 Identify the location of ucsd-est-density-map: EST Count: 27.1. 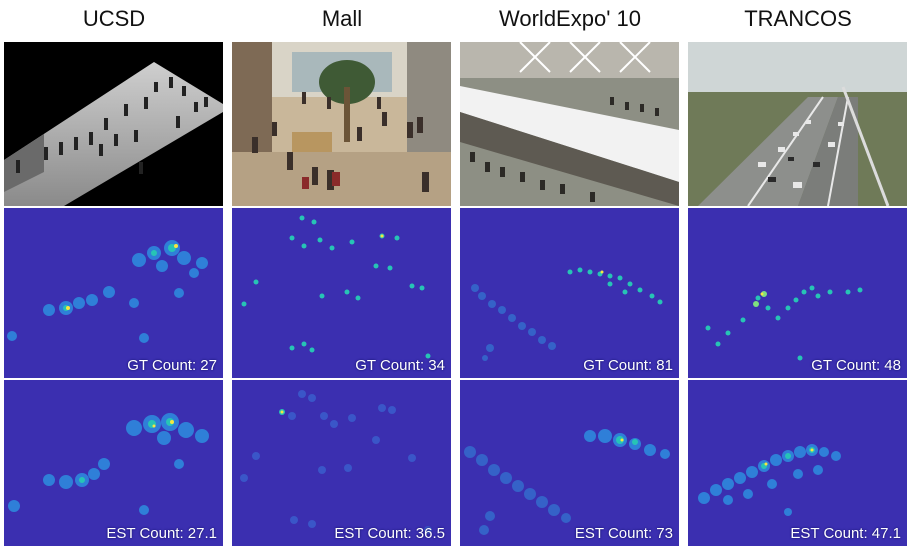
(113, 463).